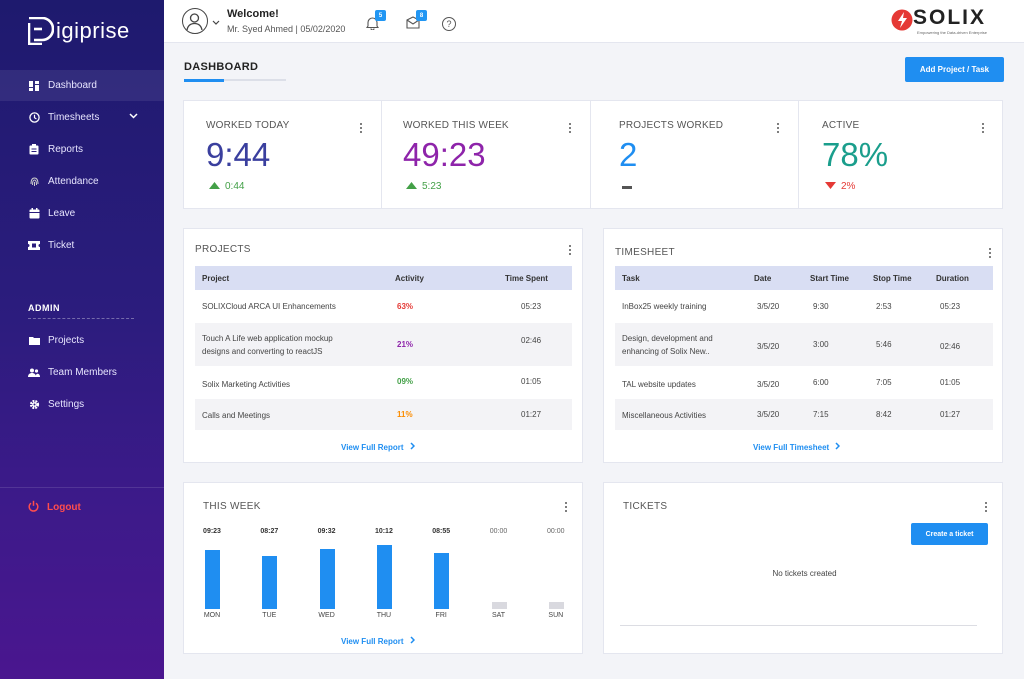 The width and height of the screenshot is (1024, 679). I want to click on stat-label: WORKED THIS WEEK, so click(456, 125).